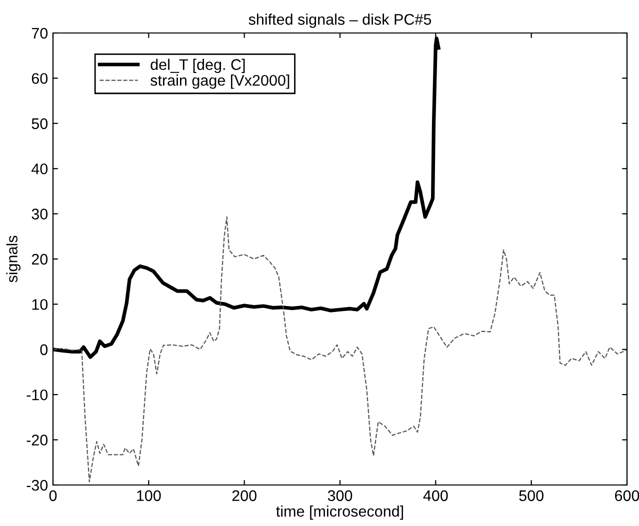 The image size is (639, 526). What do you see at coordinates (531, 496) in the screenshot?
I see `x-tick-label: 500` at bounding box center [531, 496].